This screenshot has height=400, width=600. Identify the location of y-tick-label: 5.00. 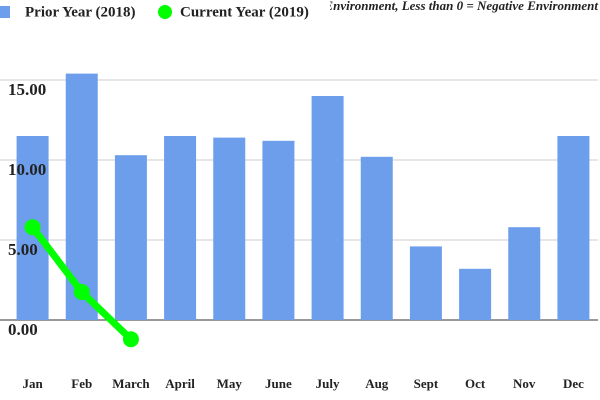
(23, 249).